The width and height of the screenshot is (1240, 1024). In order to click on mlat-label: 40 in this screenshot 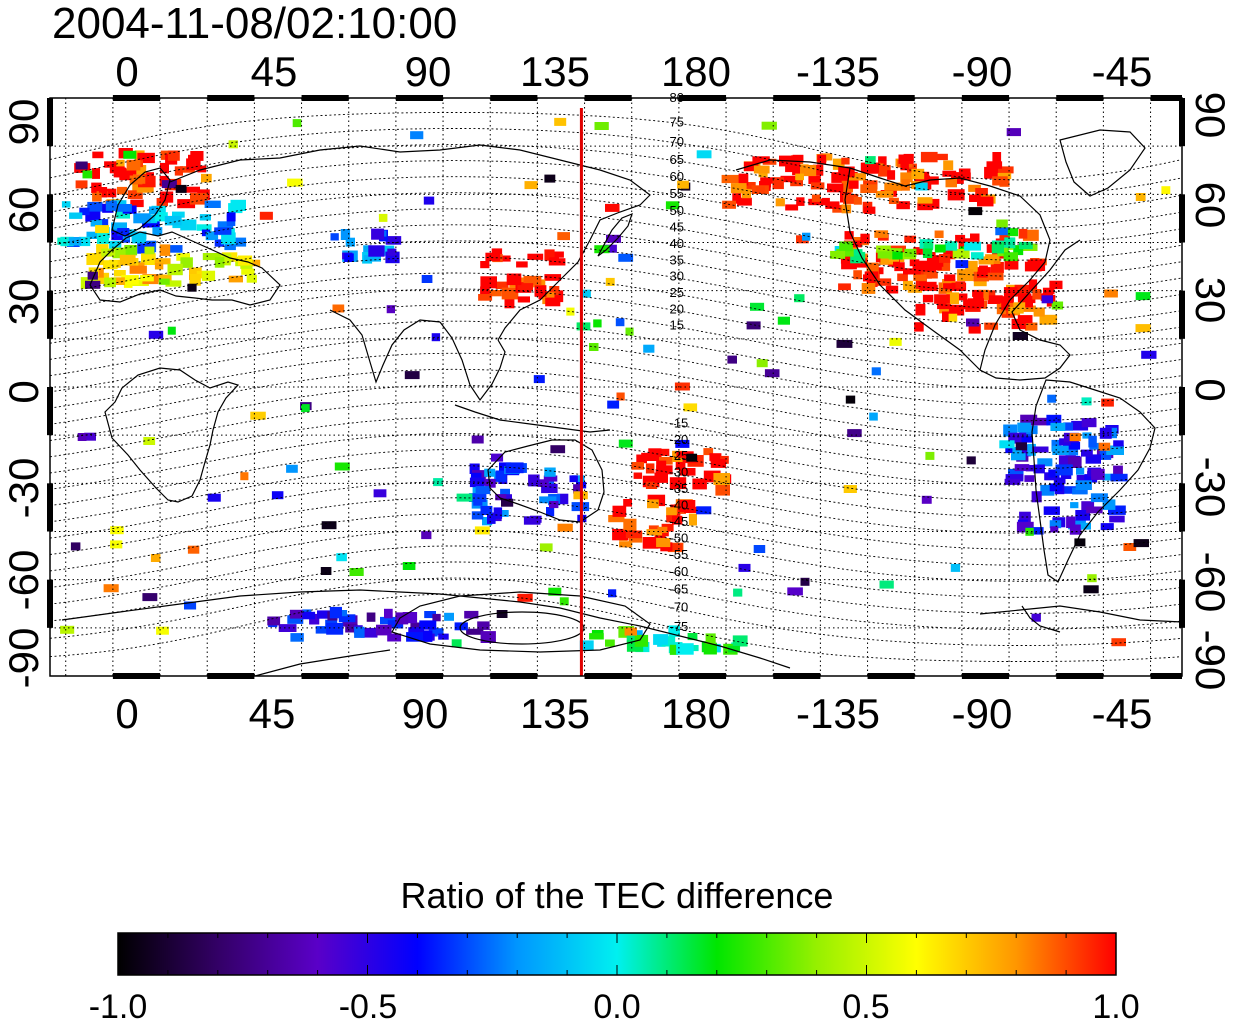, I will do `click(677, 243)`.